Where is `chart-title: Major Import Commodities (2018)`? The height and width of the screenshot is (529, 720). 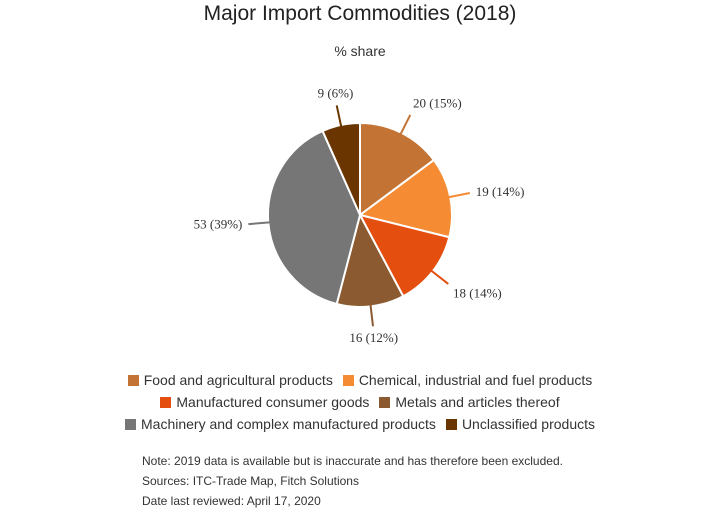
chart-title: Major Import Commodities (2018) is located at coordinates (360, 13).